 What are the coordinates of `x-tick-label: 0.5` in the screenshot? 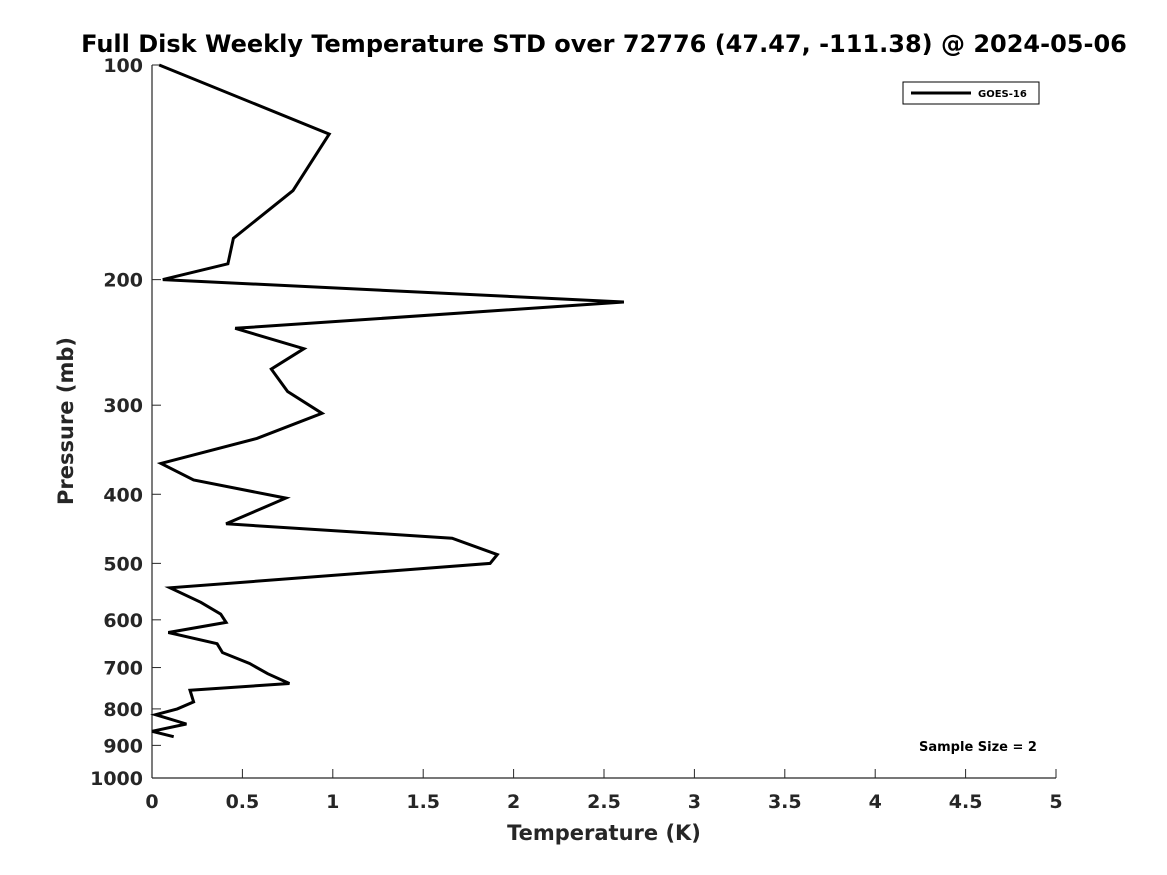 It's located at (243, 802).